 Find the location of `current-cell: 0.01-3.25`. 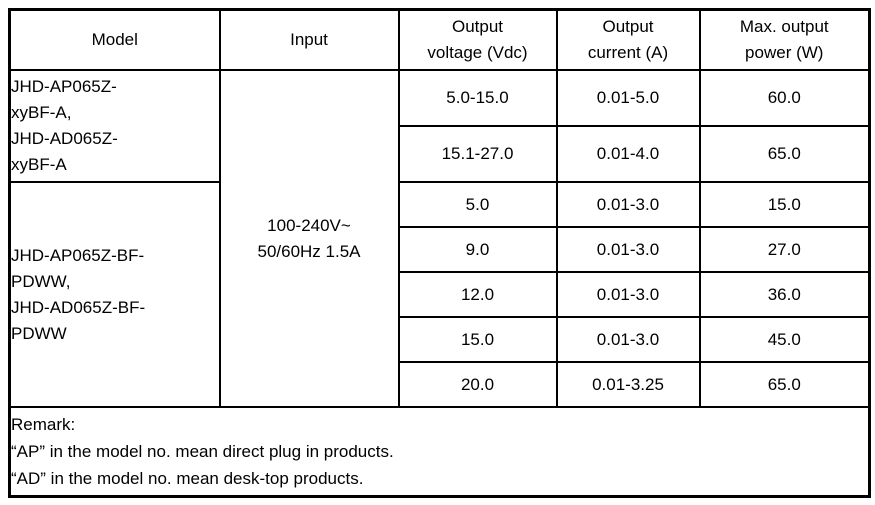

current-cell: 0.01-3.25 is located at coordinates (628, 384).